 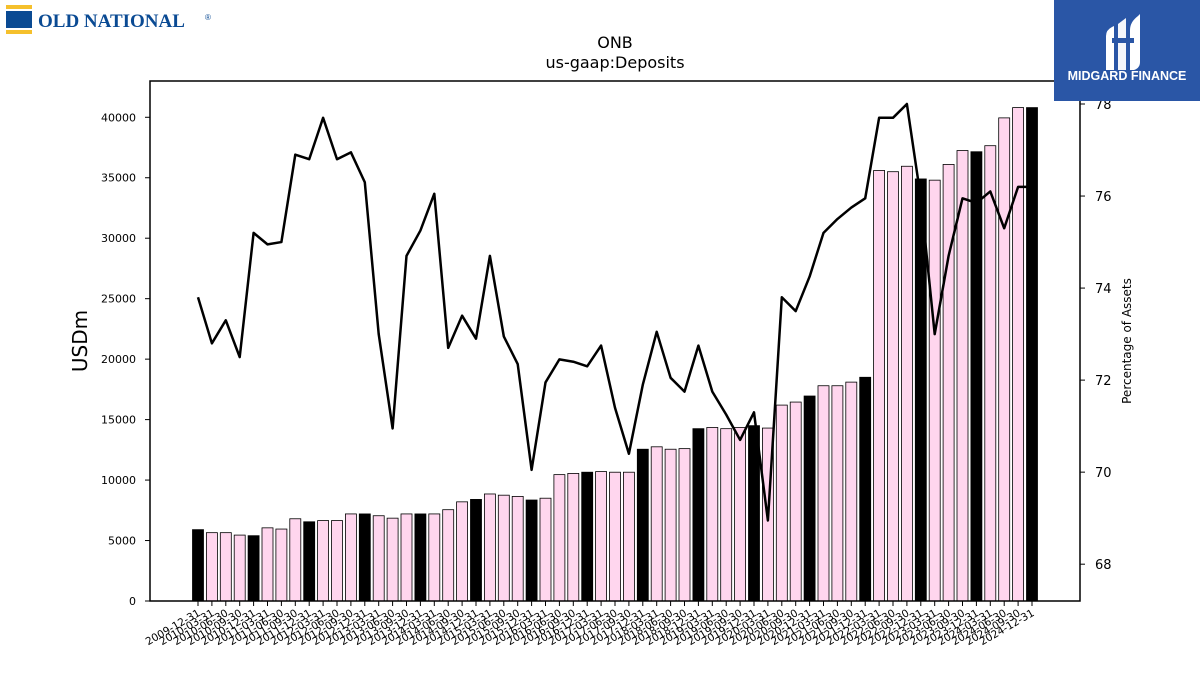 I want to click on logo-stripe-top, so click(x=19, y=7).